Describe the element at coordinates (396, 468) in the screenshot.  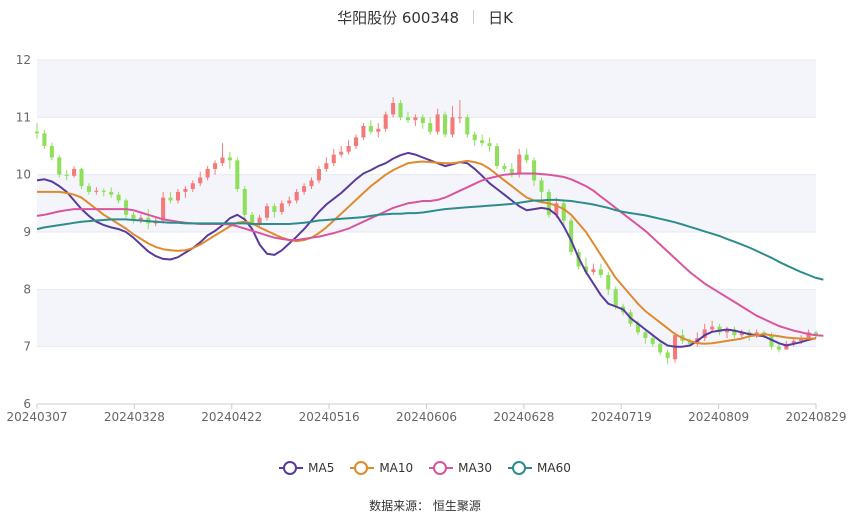
I see `legend-label-ma10: MA10` at that location.